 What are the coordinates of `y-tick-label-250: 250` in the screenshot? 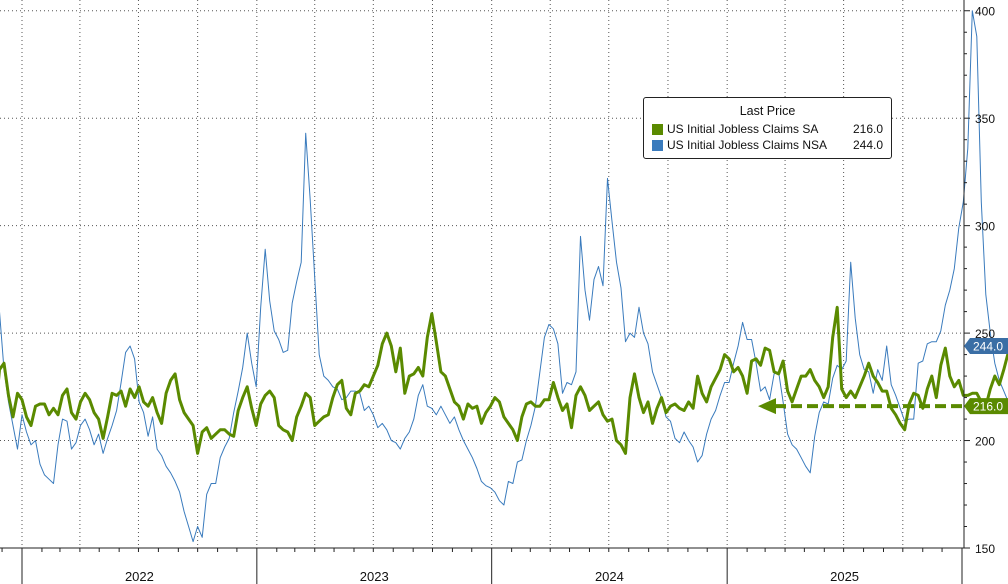 It's located at (985, 334).